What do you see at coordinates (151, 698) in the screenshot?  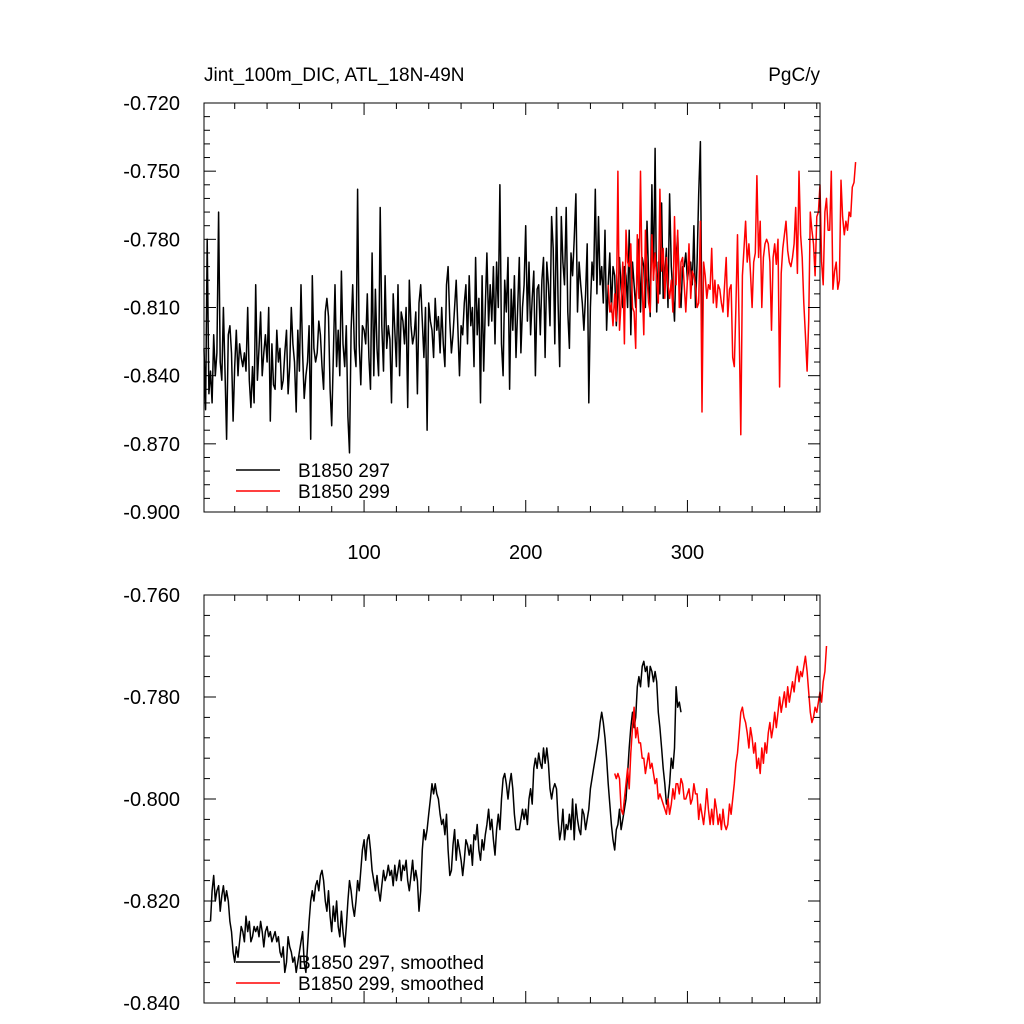 I see `bottom-ytick-label: -0.780` at bounding box center [151, 698].